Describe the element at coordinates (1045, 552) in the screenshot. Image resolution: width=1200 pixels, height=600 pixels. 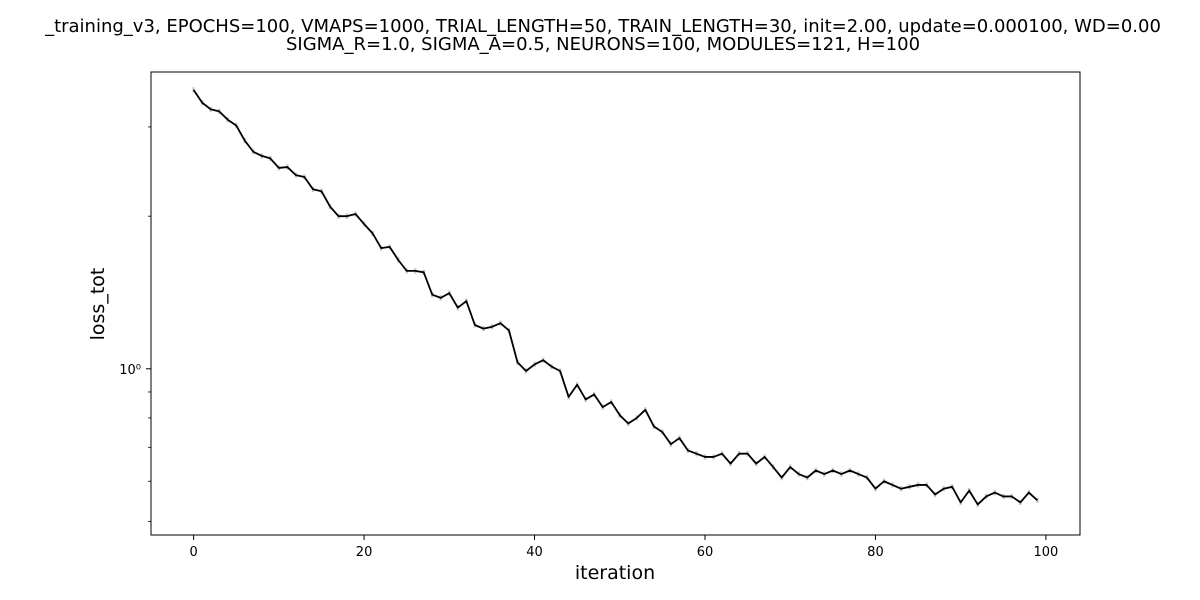
I see `x-tick-label: 100` at that location.